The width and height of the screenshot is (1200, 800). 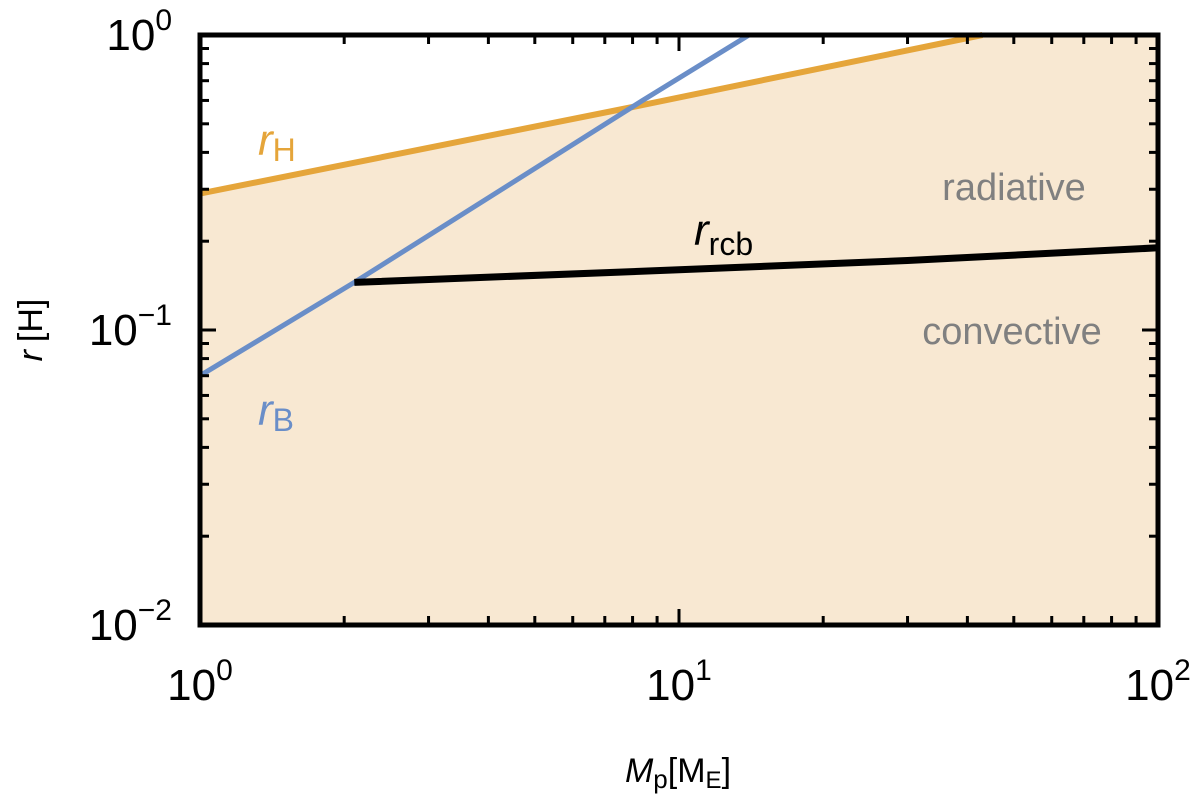 I want to click on y-tick-label: 10⁰, so click(x=139, y=32).